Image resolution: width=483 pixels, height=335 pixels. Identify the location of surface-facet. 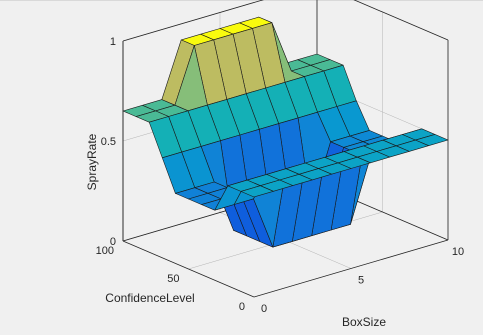
(257, 191).